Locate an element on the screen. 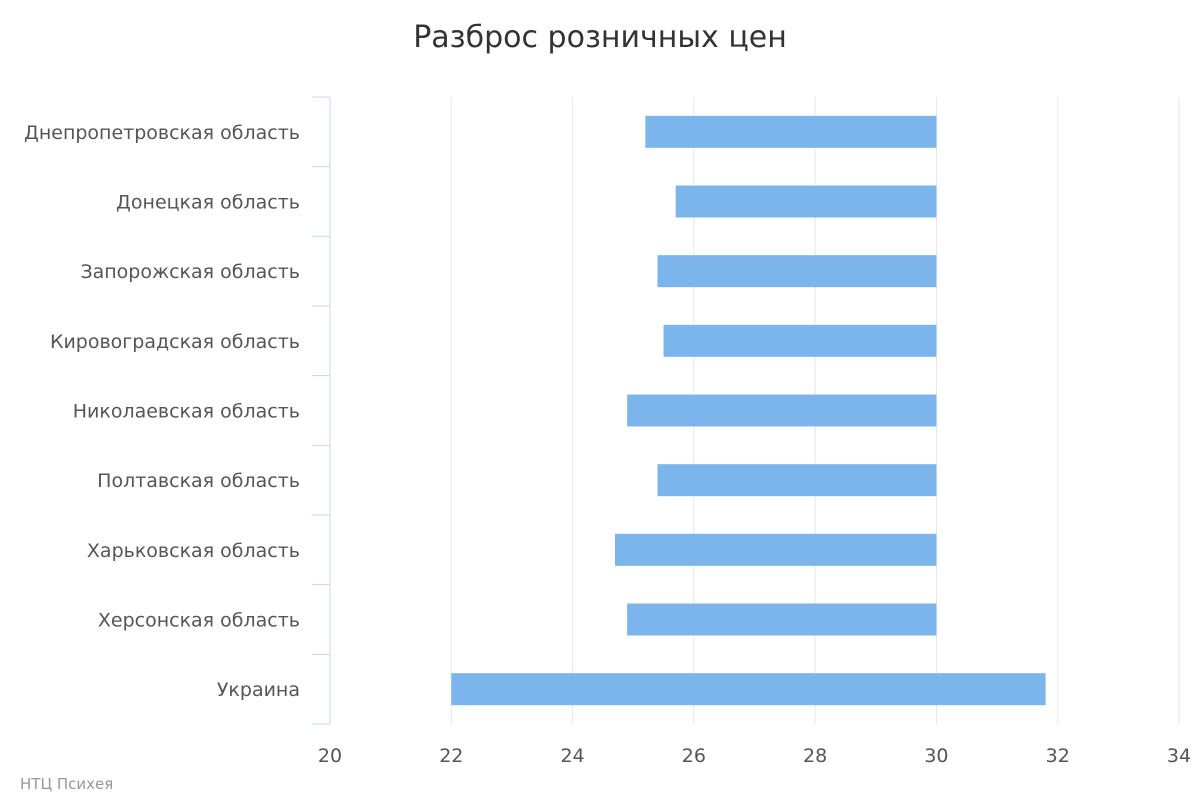 The height and width of the screenshot is (800, 1200). x-tick-label: 32 is located at coordinates (1058, 756).